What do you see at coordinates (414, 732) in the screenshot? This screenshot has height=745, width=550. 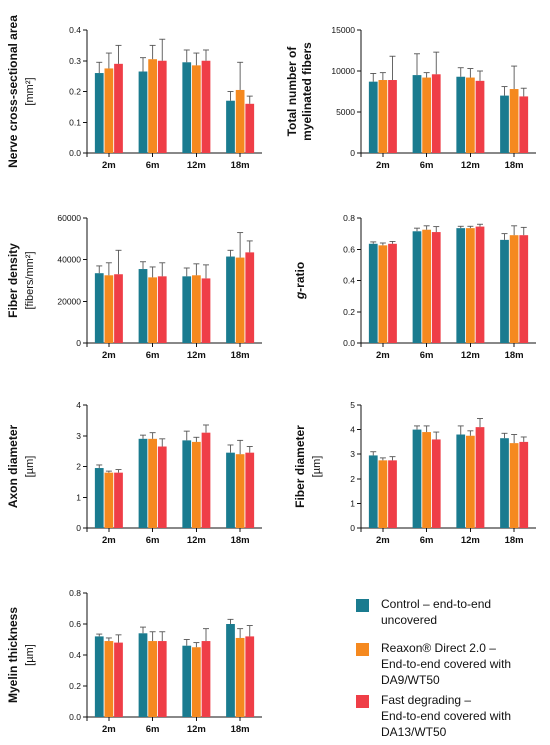 I see `legend-label-fast-line-3: DA13/WT50` at bounding box center [414, 732].